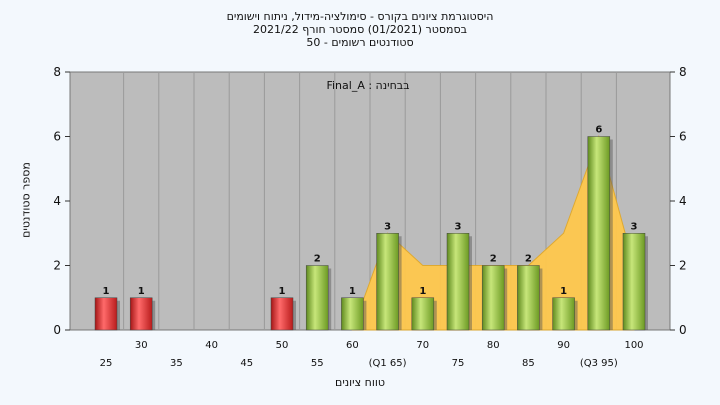  What do you see at coordinates (26, 200) in the screenshot?
I see `y-axis-label: מספר סטודנטים` at bounding box center [26, 200].